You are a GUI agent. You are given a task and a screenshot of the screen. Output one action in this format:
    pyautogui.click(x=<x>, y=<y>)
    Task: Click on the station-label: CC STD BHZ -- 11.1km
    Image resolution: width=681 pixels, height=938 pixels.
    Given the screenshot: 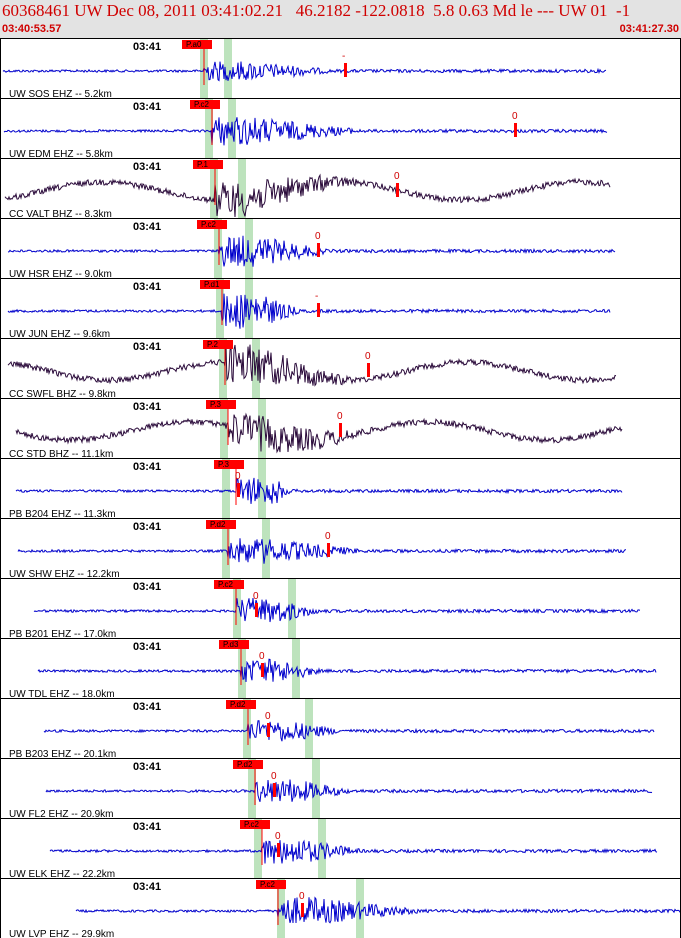 What is the action you would take?
    pyautogui.click(x=61, y=454)
    